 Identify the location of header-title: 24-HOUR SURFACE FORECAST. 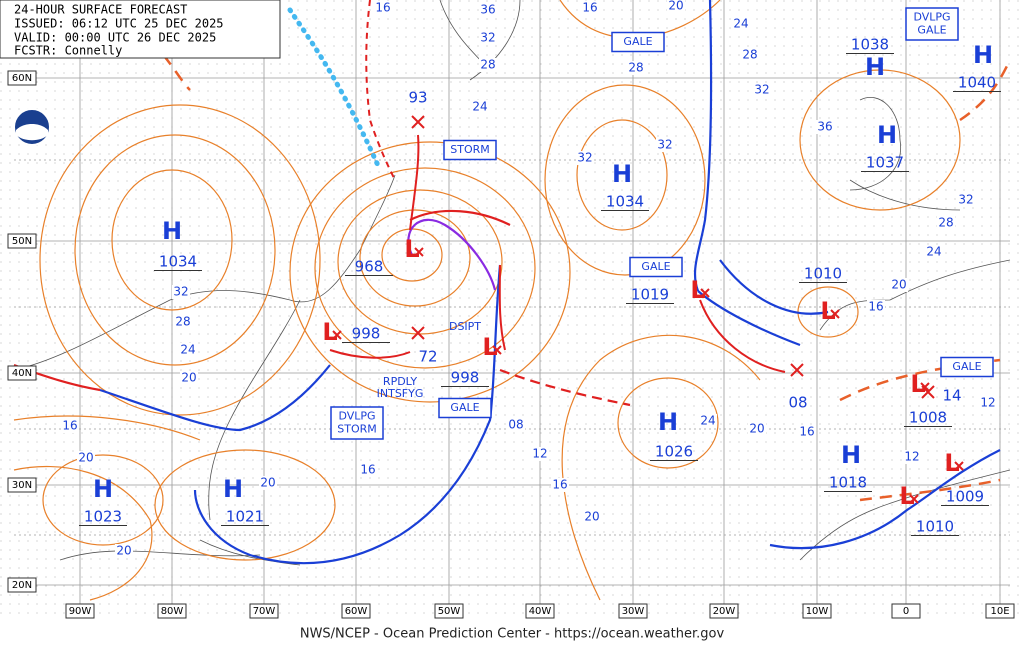
(100, 10).